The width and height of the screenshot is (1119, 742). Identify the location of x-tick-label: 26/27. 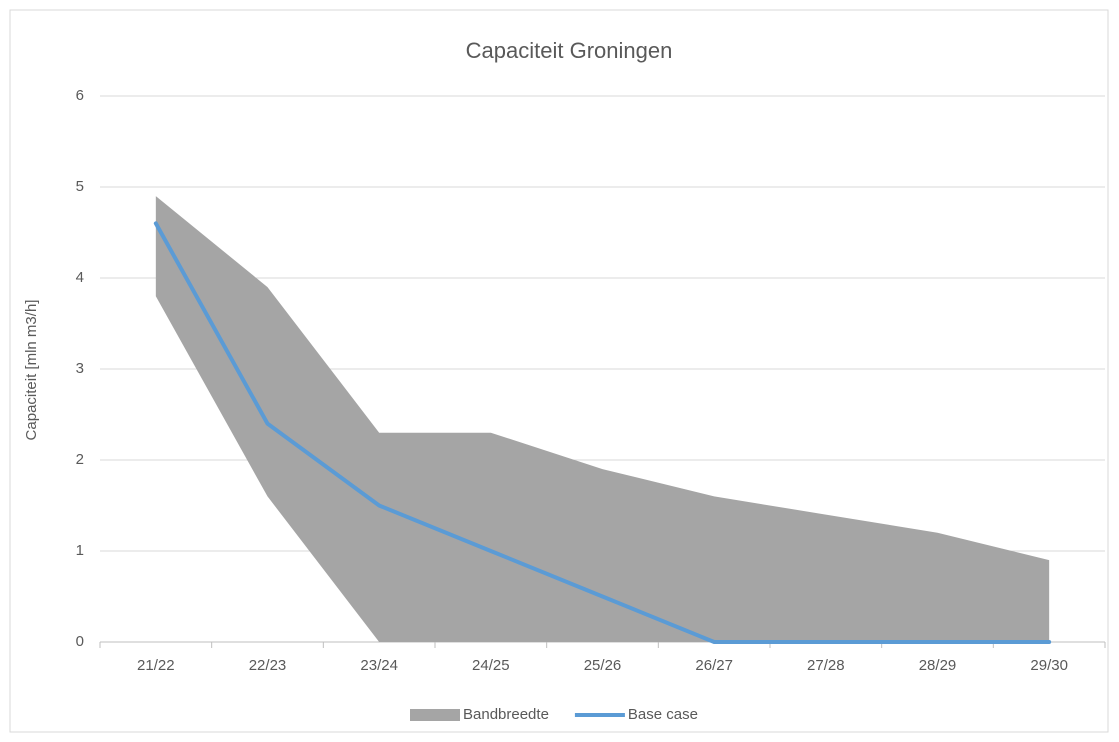
(714, 665).